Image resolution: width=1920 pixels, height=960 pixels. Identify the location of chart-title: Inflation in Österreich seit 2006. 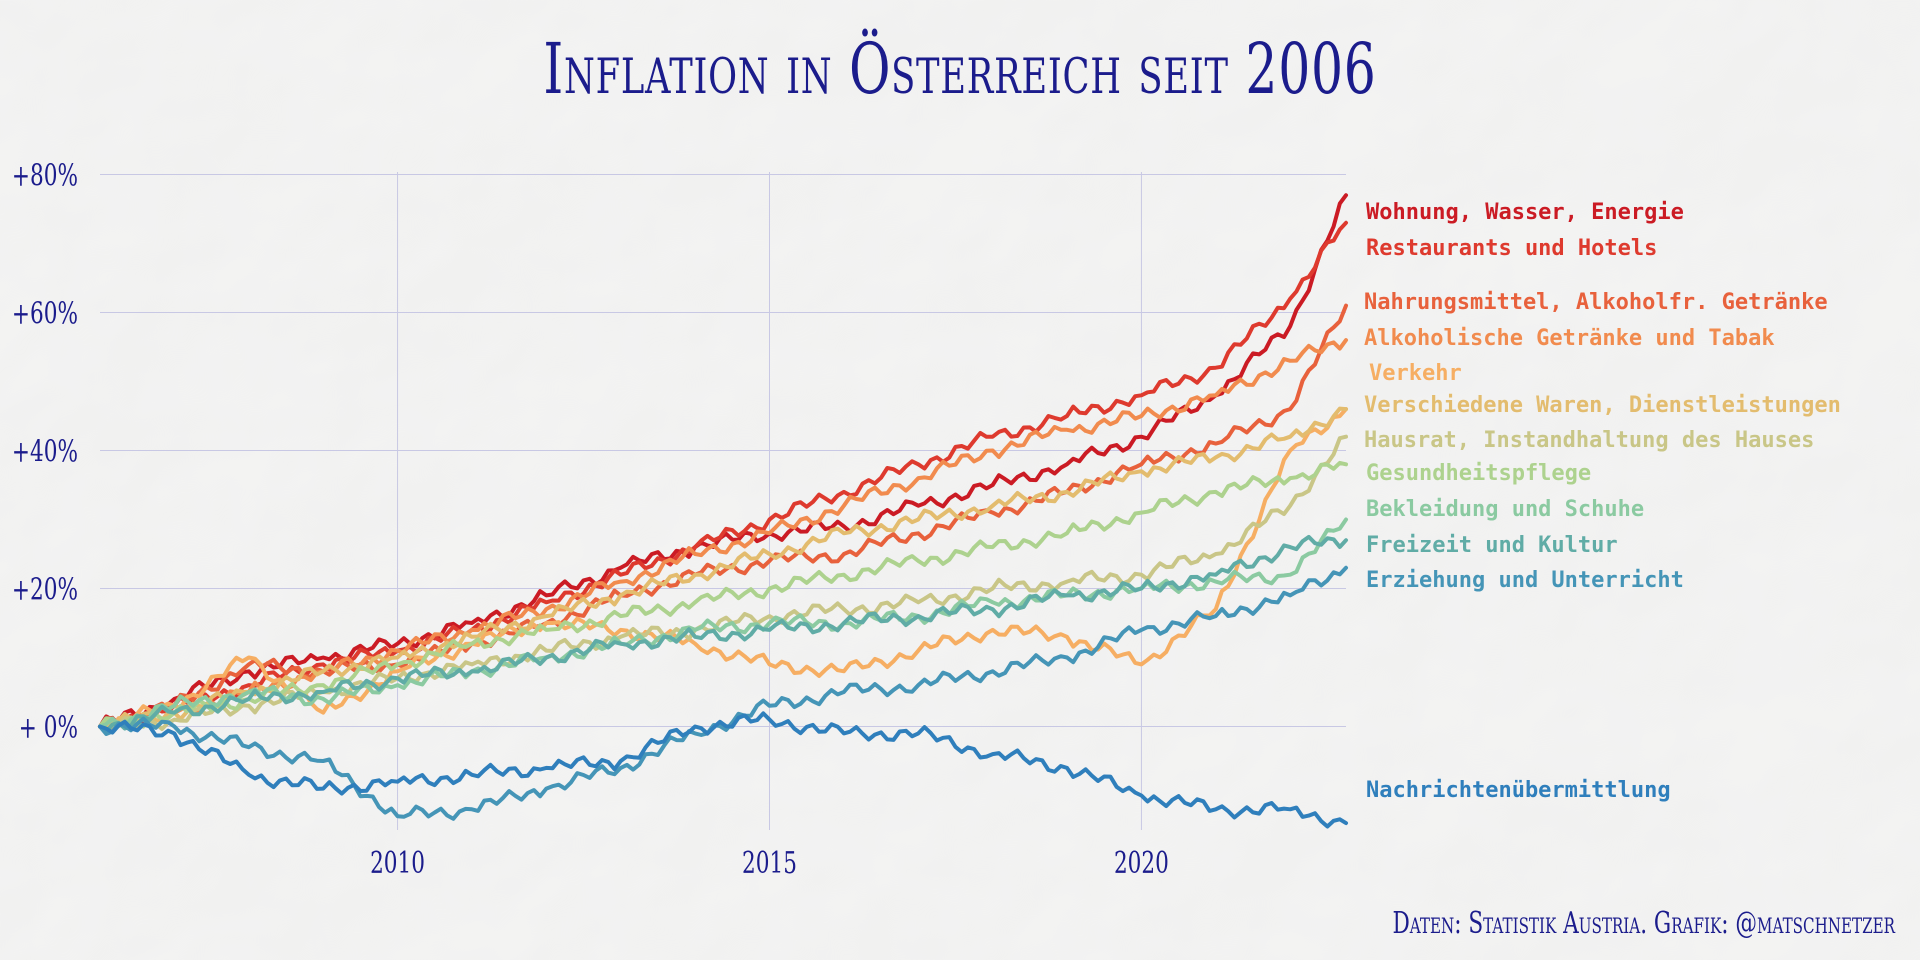
(960, 69).